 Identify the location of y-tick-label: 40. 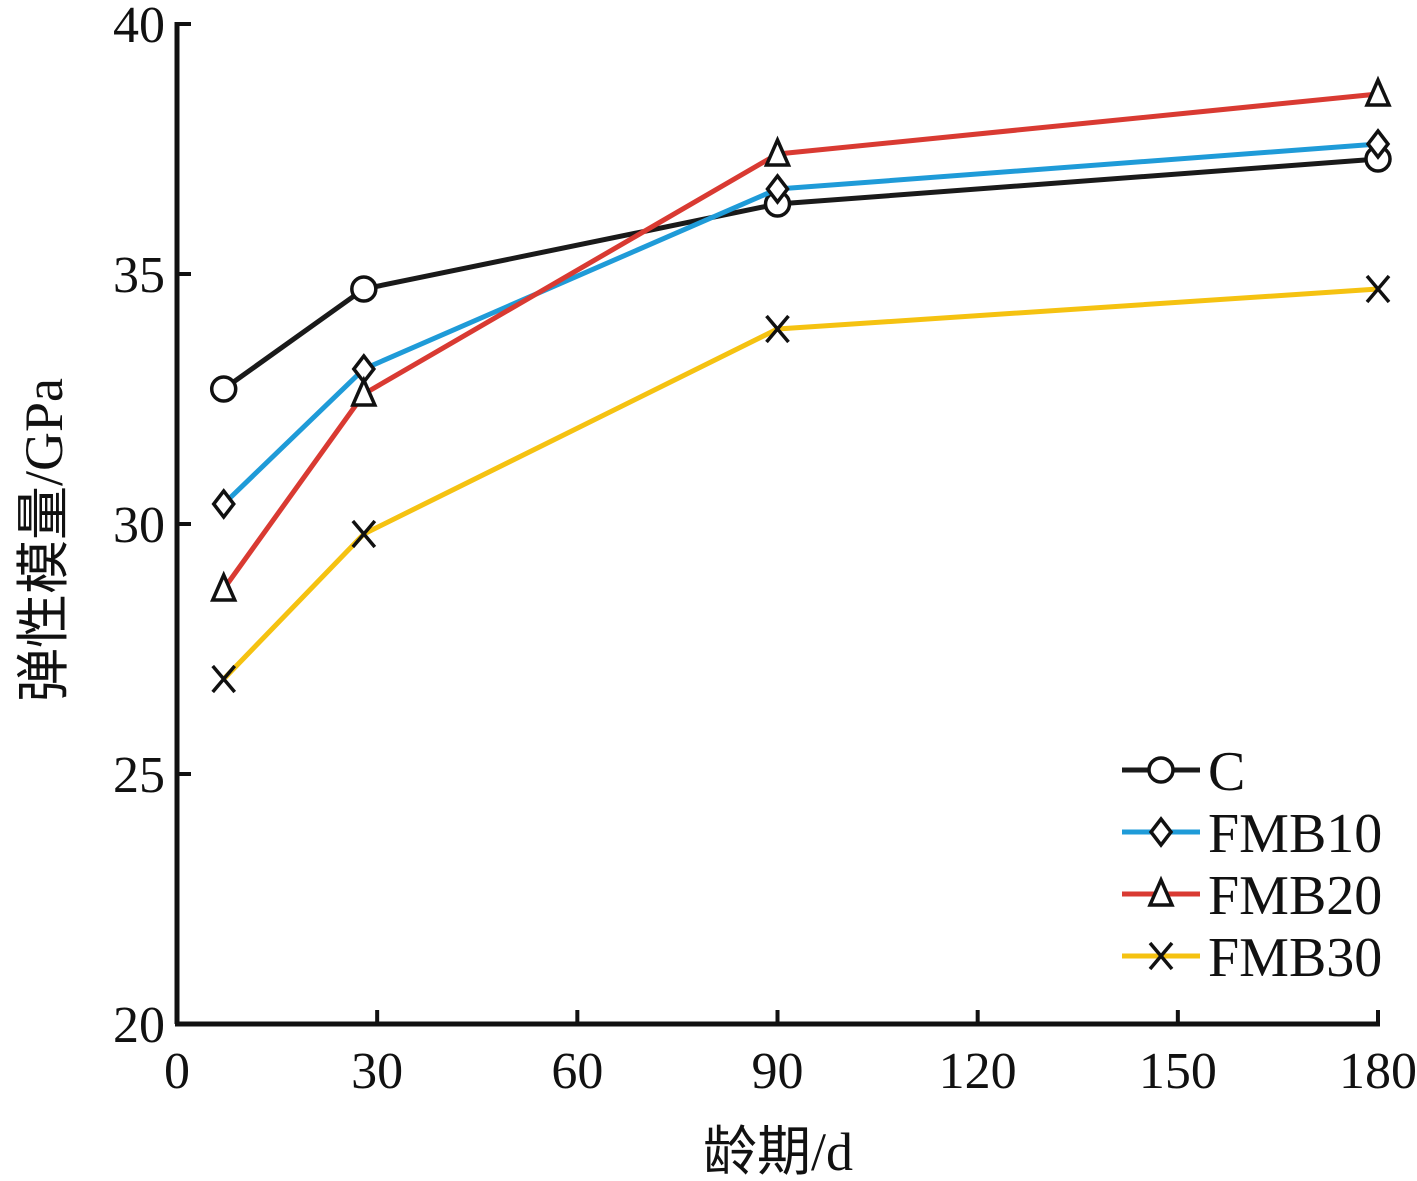
(139, 27).